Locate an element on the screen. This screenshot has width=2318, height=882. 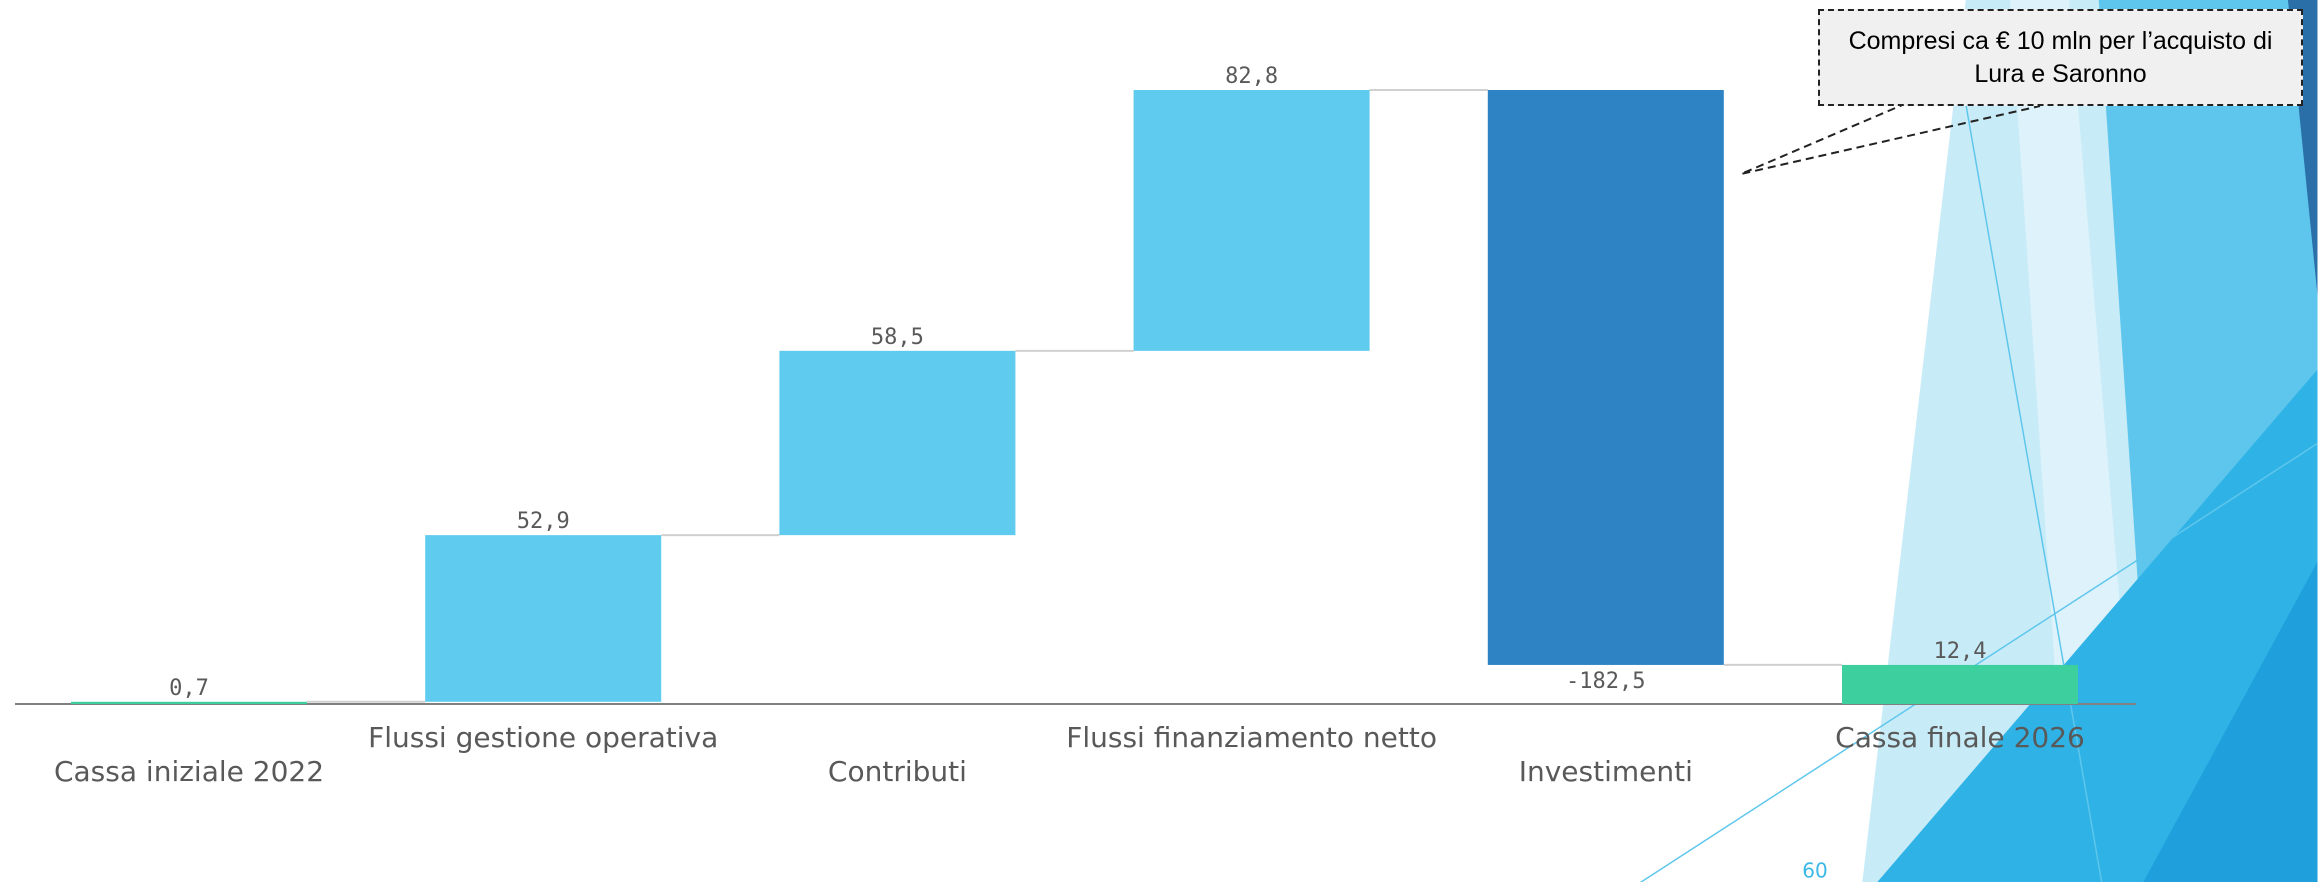
value-label: 12,4 is located at coordinates (1960, 651).